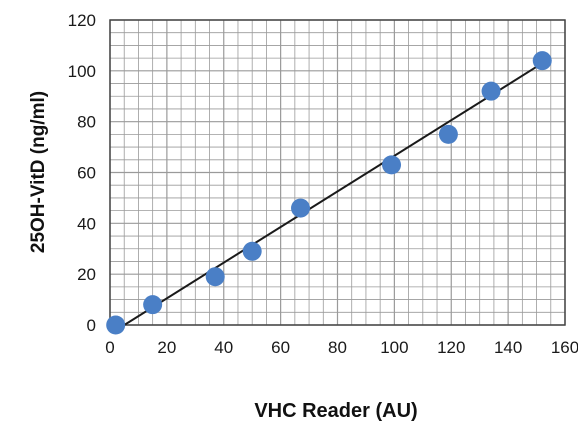 This screenshot has width=578, height=424. I want to click on y-tick-label: 80, so click(86, 122).